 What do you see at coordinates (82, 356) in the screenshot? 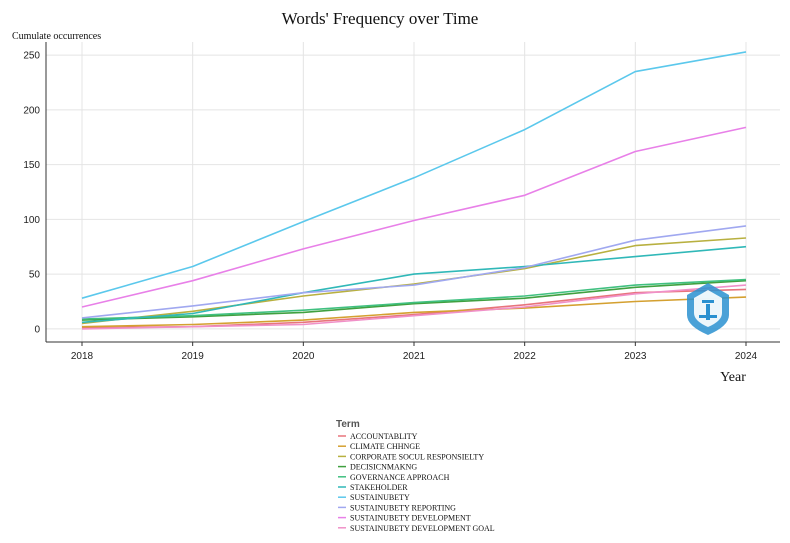
I see `x-tick-label: 2018` at bounding box center [82, 356].